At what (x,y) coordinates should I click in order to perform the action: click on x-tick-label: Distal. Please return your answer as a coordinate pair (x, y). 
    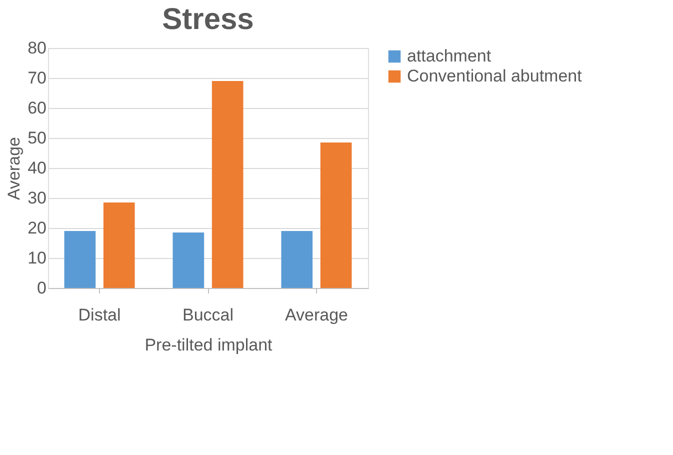
    Looking at the image, I should click on (99, 315).